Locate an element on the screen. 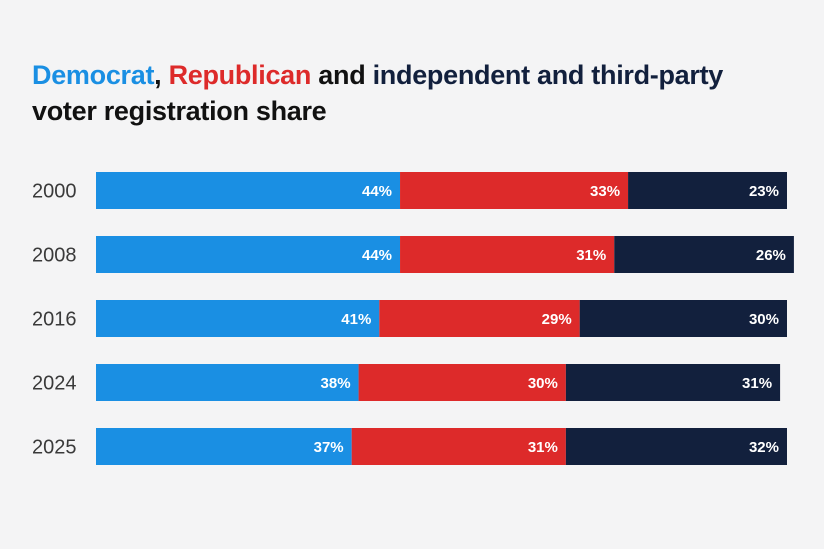 The height and width of the screenshot is (549, 824). bar-segment-republican-2025 is located at coordinates (458, 446).